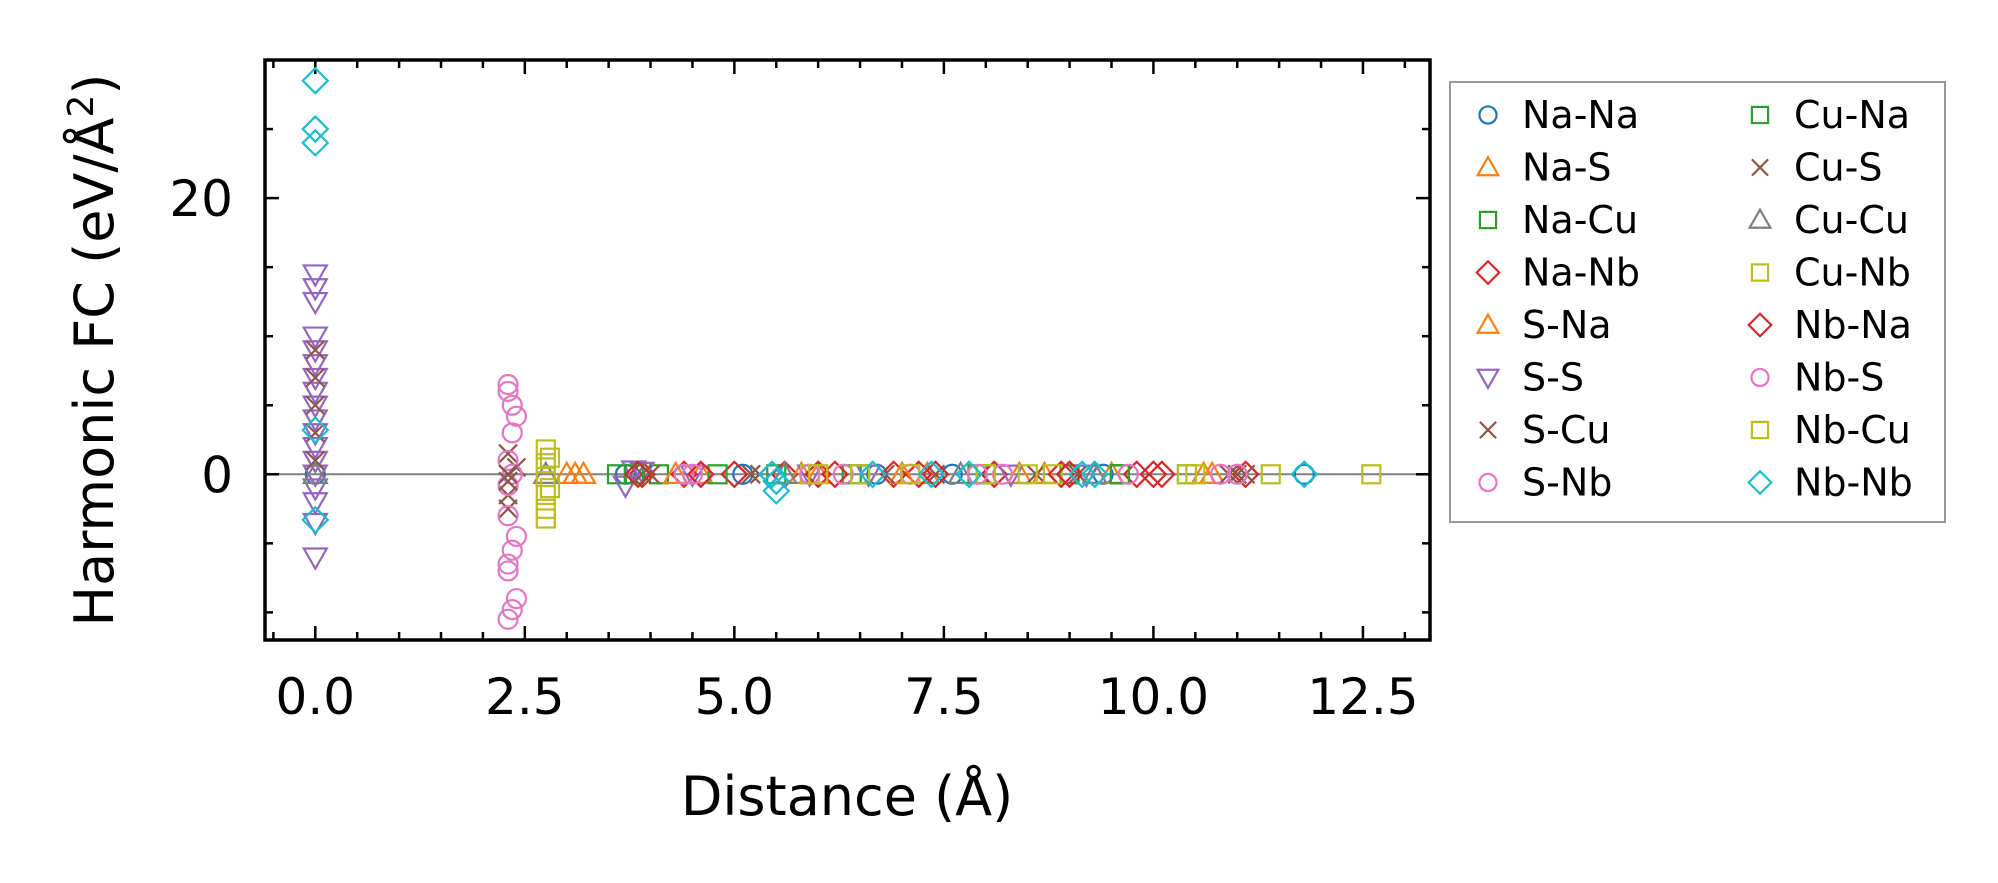 Image resolution: width=1998 pixels, height=883 pixels. Describe the element at coordinates (1838, 168) in the screenshot. I see `legend-label: Cu-S` at that location.